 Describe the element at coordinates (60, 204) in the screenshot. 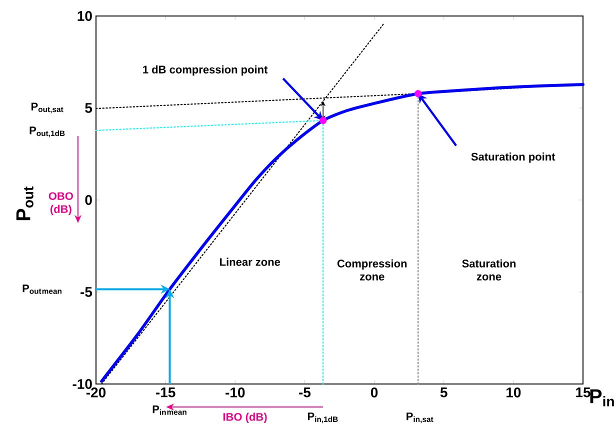

I see `text: OBO (dB)` at that location.